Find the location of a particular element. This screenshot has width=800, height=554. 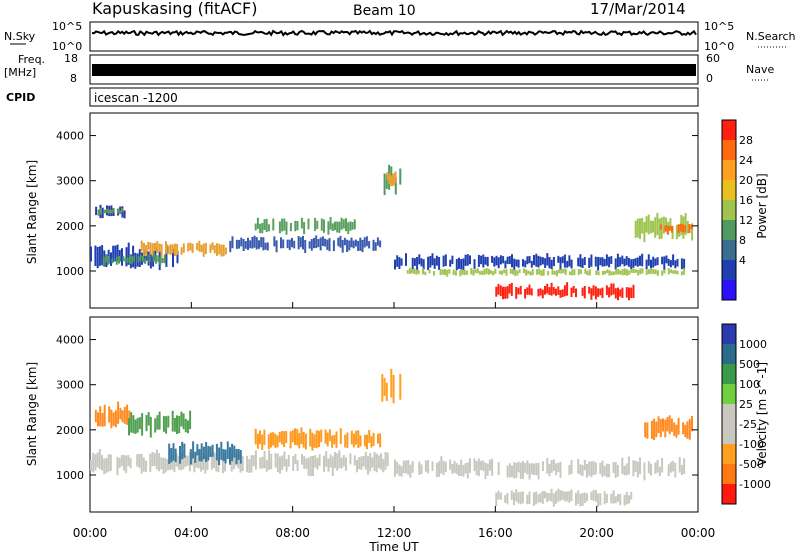

colorbar-tick-label: 8 is located at coordinates (742, 240).